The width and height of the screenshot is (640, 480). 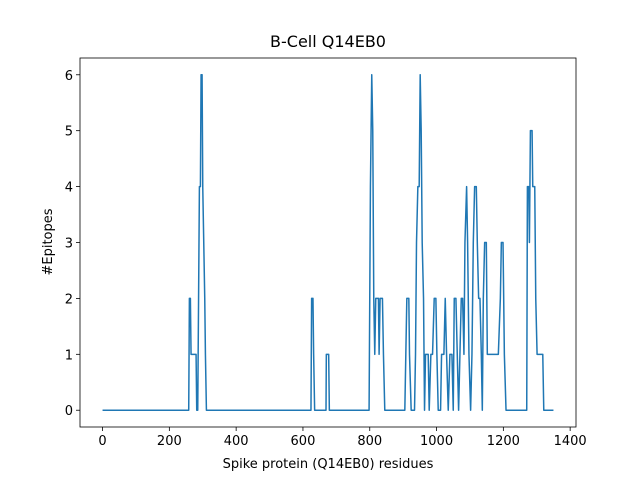 What do you see at coordinates (69, 244) in the screenshot?
I see `y-tick-label: 3` at bounding box center [69, 244].